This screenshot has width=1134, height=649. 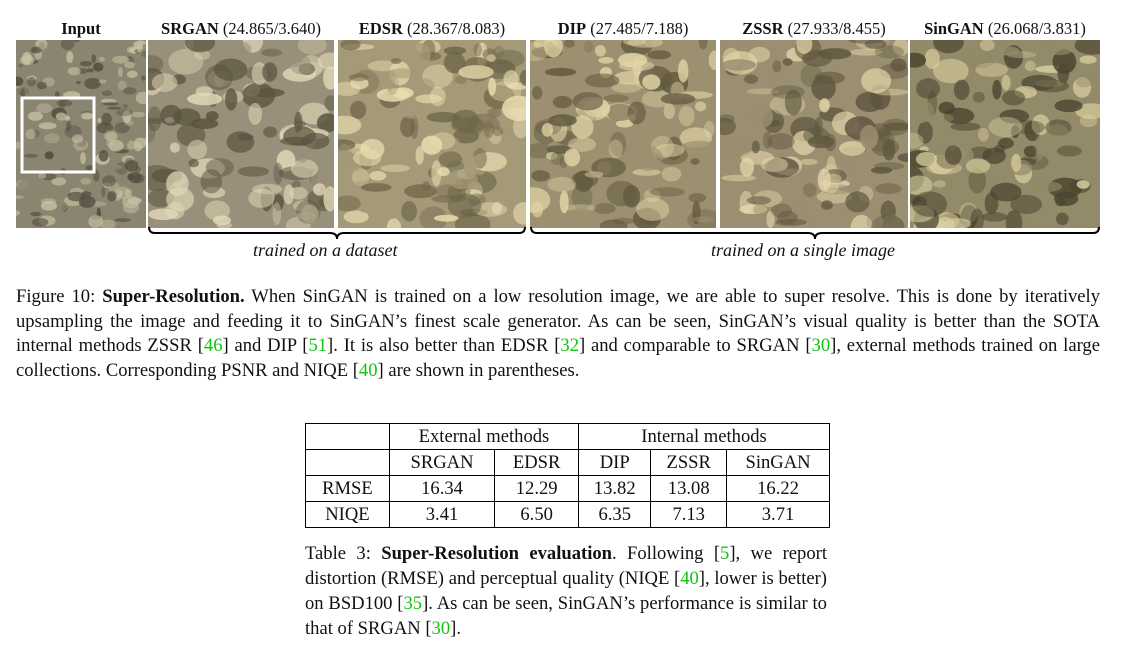 What do you see at coordinates (689, 462) in the screenshot?
I see `column-header: ZSSR` at bounding box center [689, 462].